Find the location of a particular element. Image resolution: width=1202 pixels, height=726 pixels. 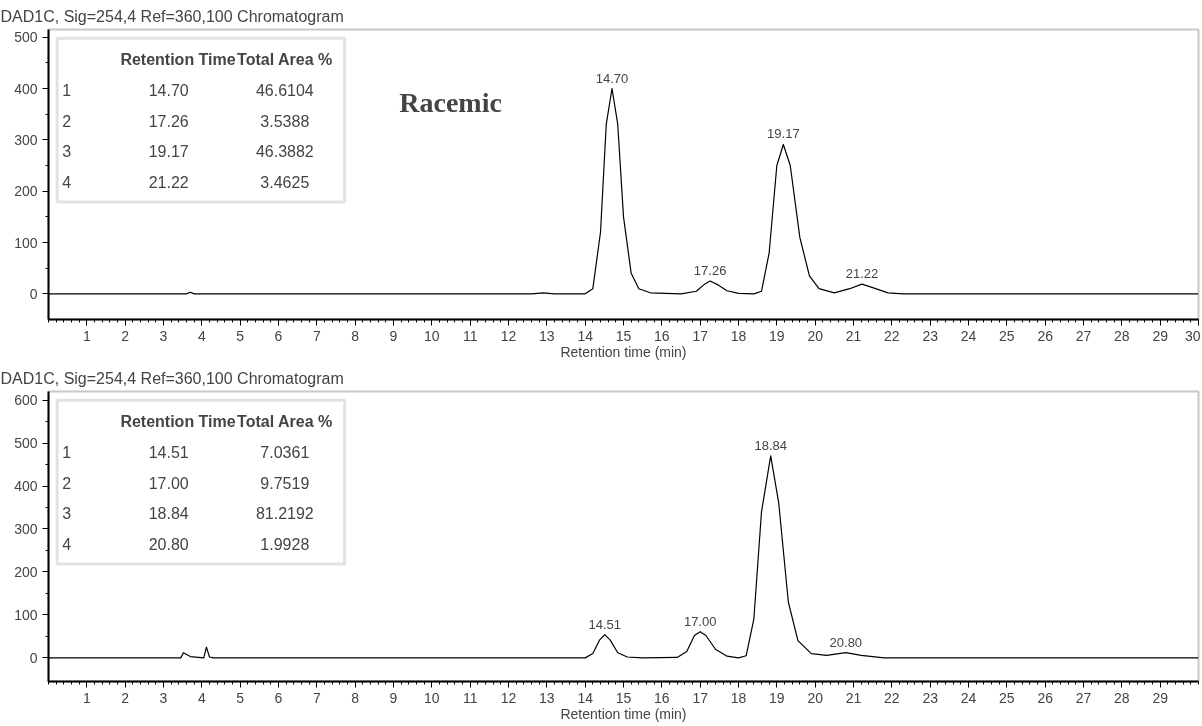

annotation: Retention Time is located at coordinates (178, 60).